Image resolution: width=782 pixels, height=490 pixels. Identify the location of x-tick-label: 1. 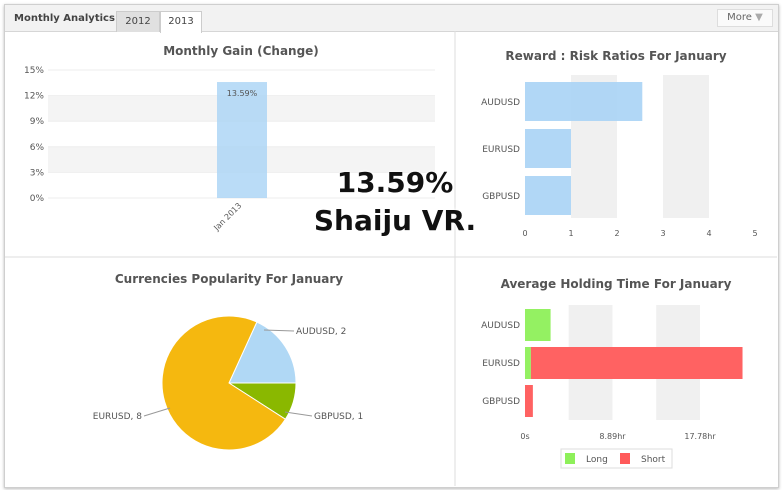
(570, 233).